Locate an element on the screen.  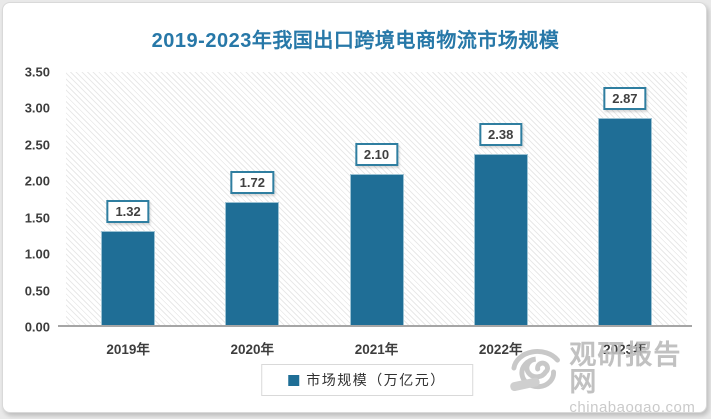
legend: 市场规模（万亿元） is located at coordinates (367, 380).